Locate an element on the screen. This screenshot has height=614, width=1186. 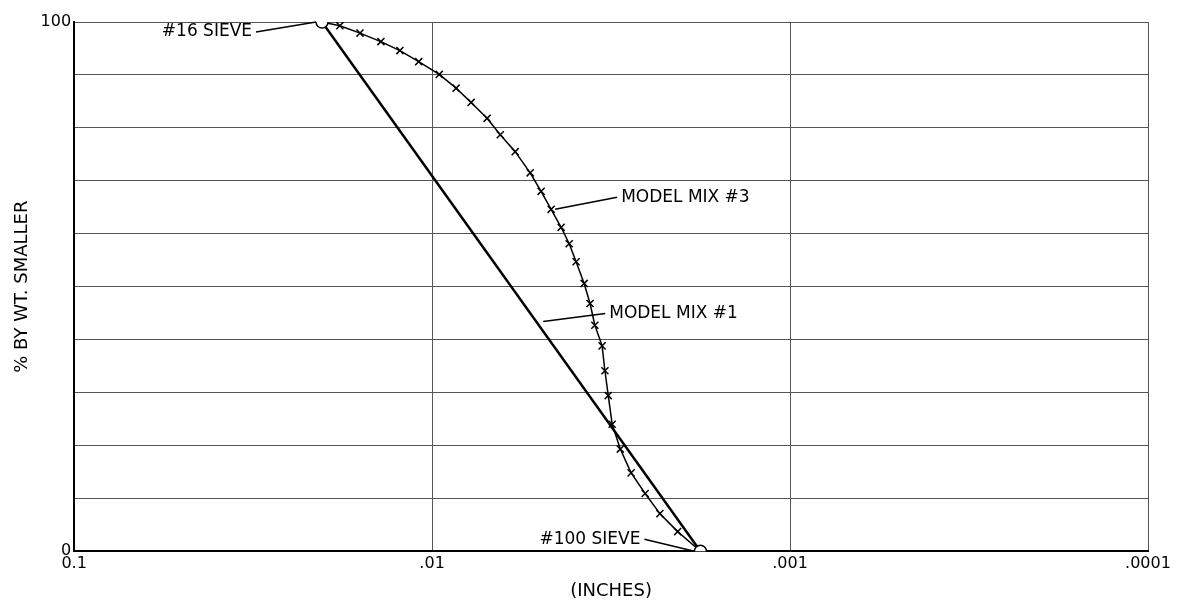
y-tick-label: 100 is located at coordinates (56, 21).